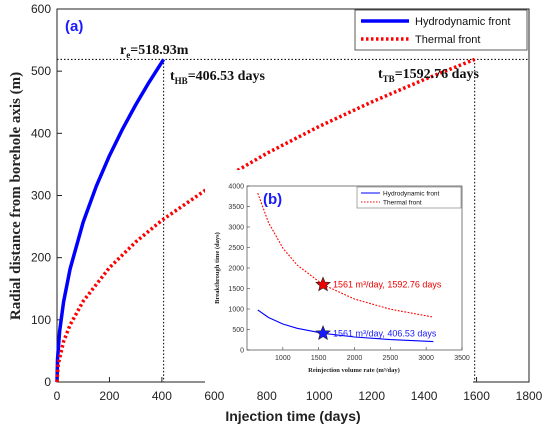 This screenshot has height=433, width=550. What do you see at coordinates (385, 333) in the screenshot?
I see `hydro-marker-label: 1561 m³/day, 406.53 days` at bounding box center [385, 333].